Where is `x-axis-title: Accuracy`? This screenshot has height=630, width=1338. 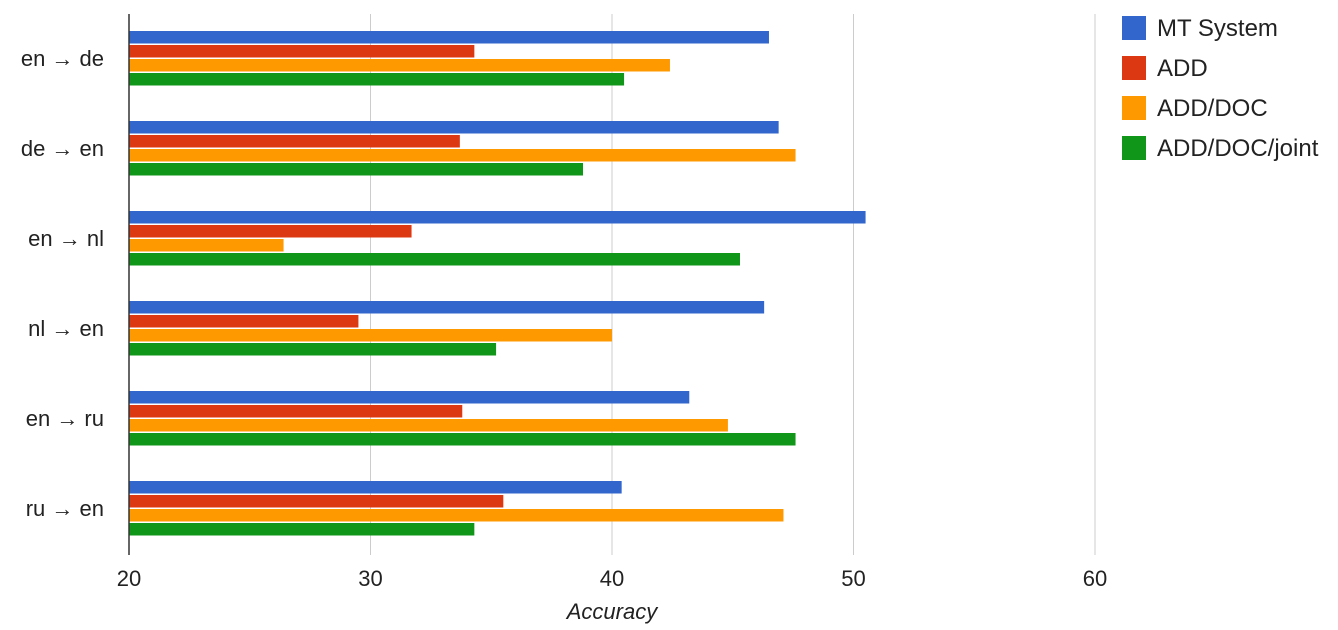 x-axis-title: Accuracy is located at coordinates (612, 611).